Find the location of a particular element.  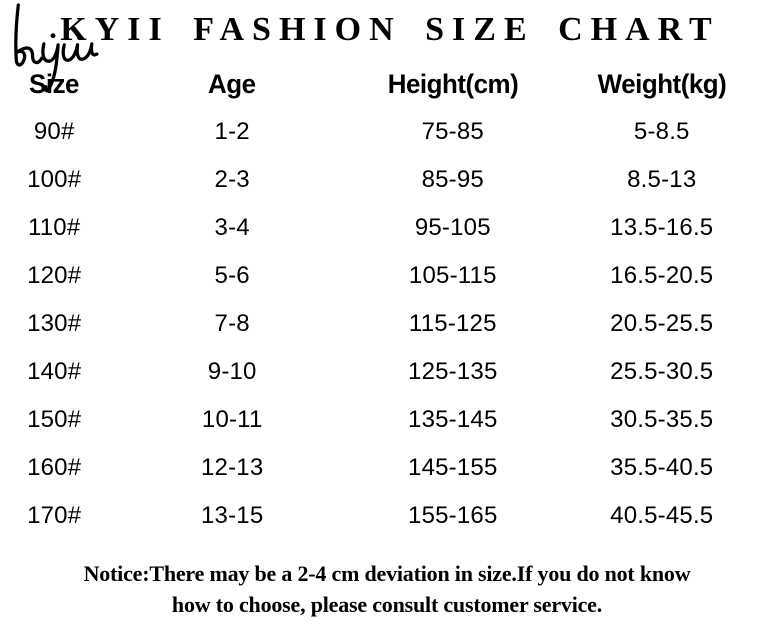

table-cell-age: 9-10 is located at coordinates (232, 371).